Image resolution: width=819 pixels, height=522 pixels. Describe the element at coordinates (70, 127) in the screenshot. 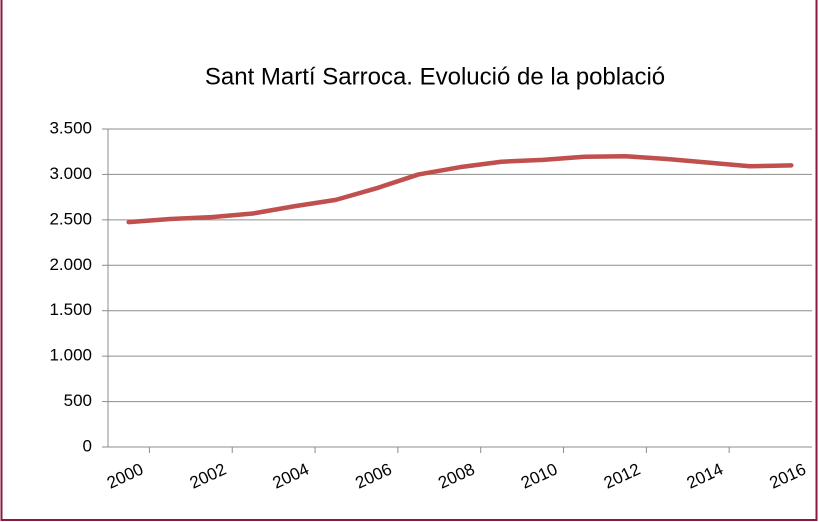

I see `y-tick-label: 3.500` at that location.